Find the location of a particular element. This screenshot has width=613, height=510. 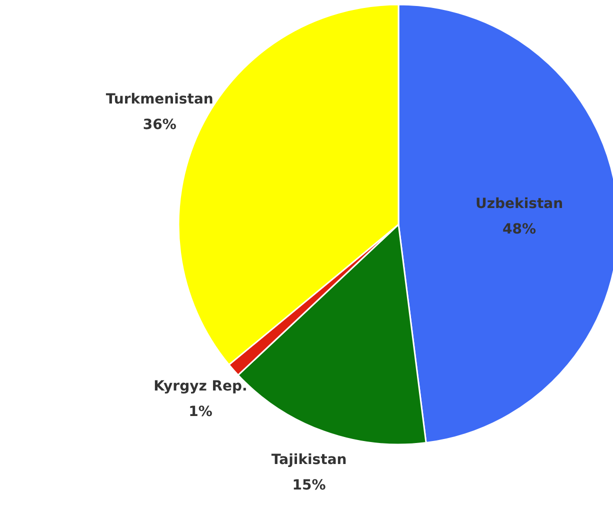

slice-label: Tajikistan is located at coordinates (309, 460).